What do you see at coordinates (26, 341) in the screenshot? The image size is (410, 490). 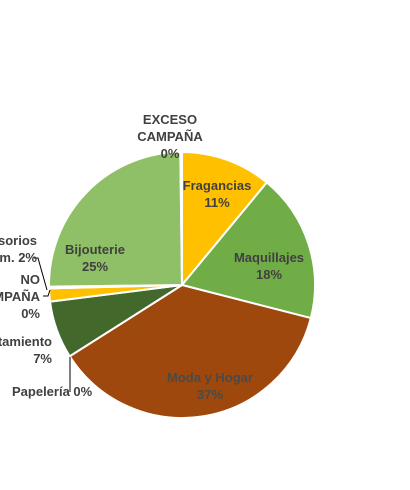 I see `slice-label-line: tamiento` at bounding box center [26, 341].